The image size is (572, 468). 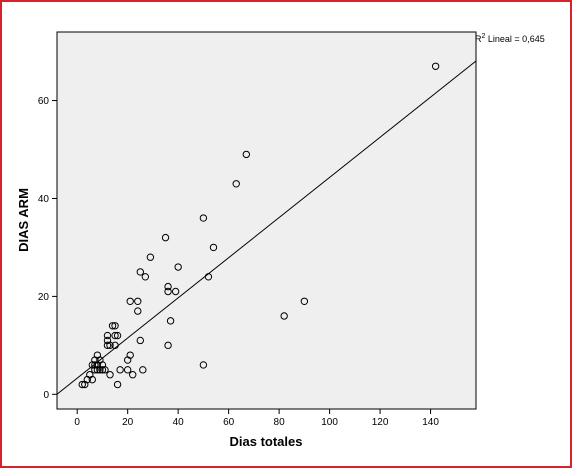 I want to click on x-tick-label: 120, so click(x=380, y=422).